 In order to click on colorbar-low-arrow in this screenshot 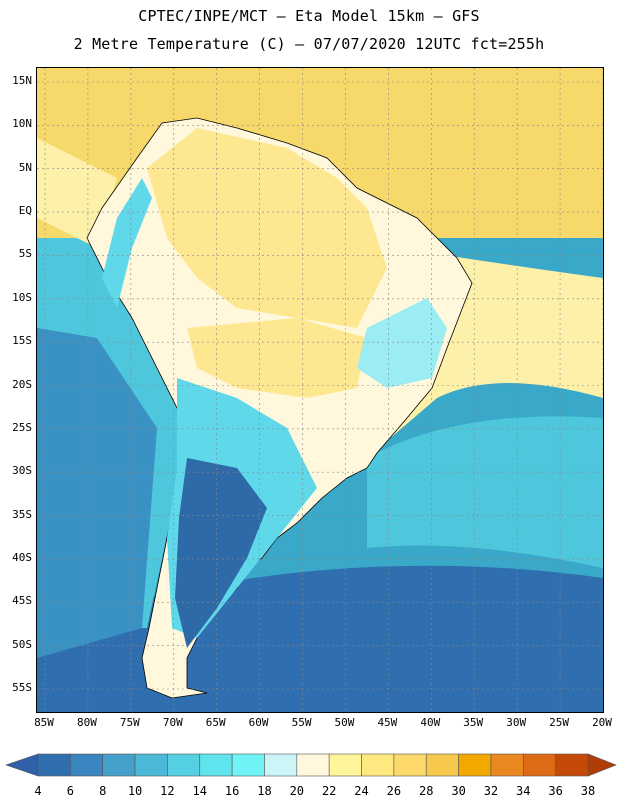, I will do `click(22, 765)`.